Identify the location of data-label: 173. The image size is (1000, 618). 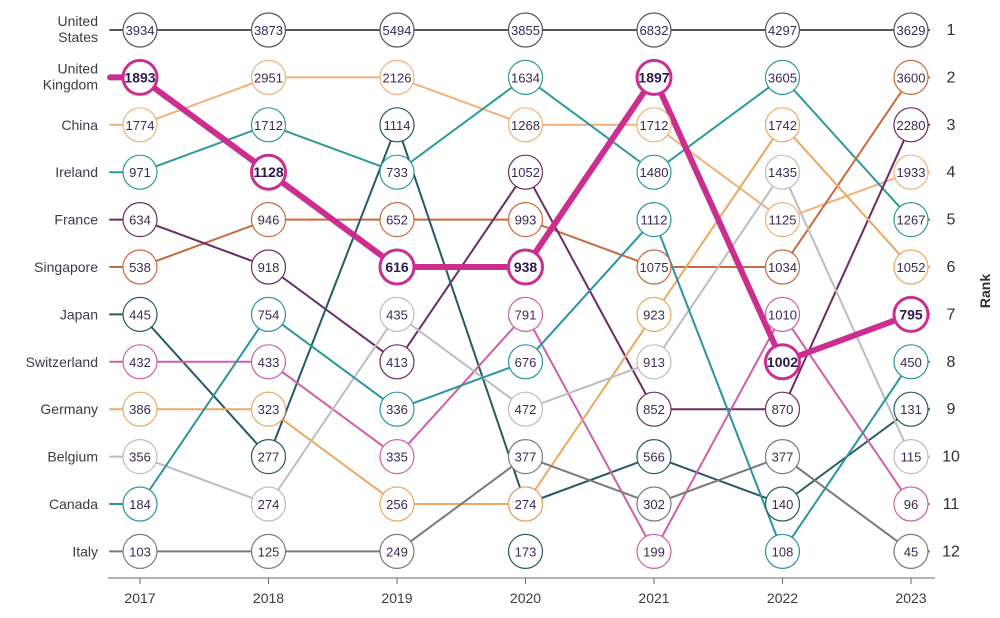
(526, 551).